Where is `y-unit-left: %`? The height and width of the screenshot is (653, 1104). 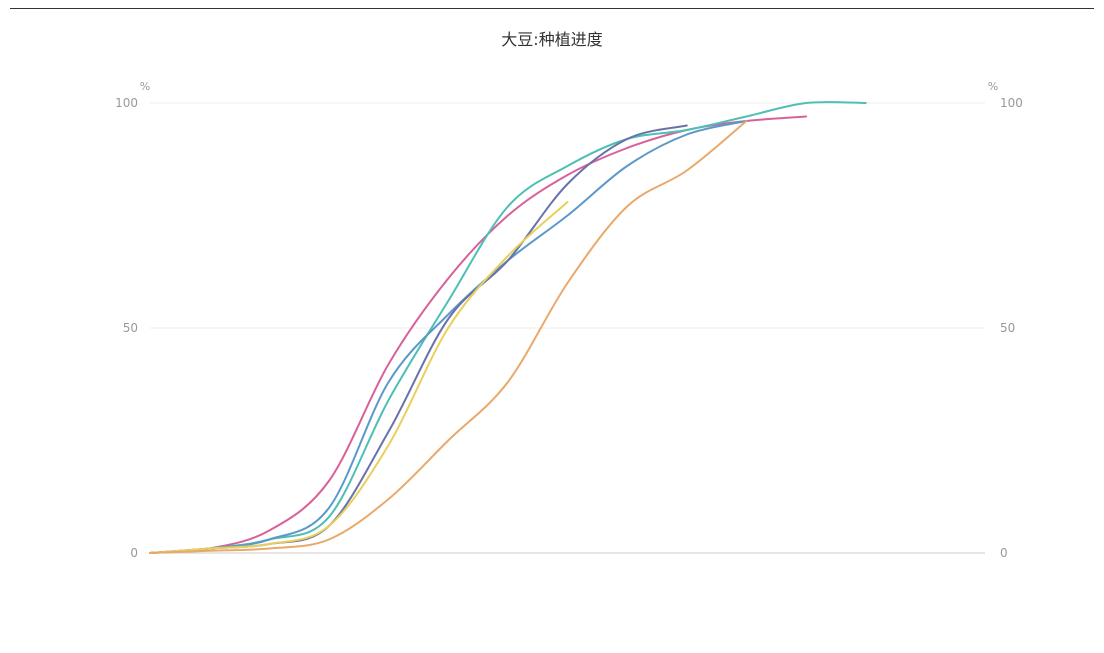 y-unit-left: % is located at coordinates (145, 86).